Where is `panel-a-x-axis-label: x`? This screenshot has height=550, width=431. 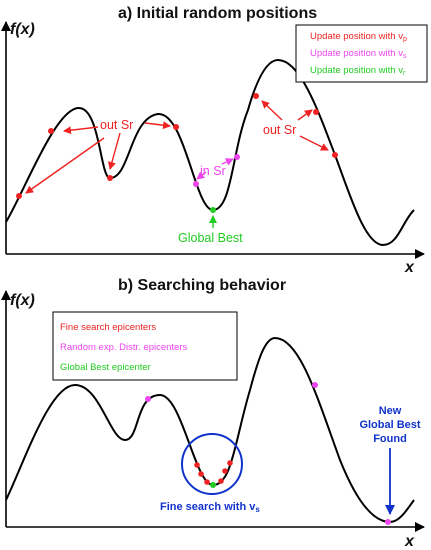
panel-a-x-axis-label: x is located at coordinates (409, 267).